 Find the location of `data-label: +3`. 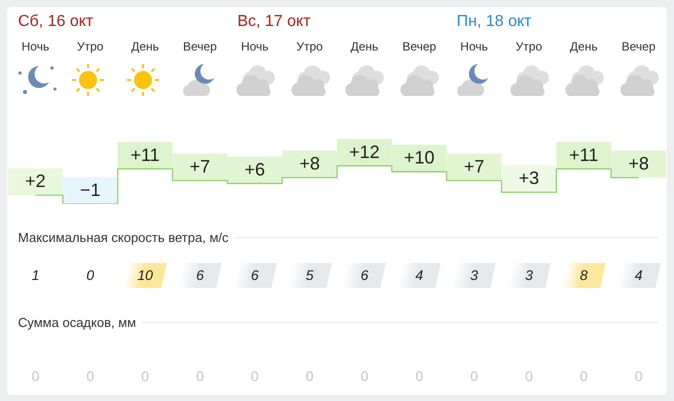

data-label: +3 is located at coordinates (529, 178).